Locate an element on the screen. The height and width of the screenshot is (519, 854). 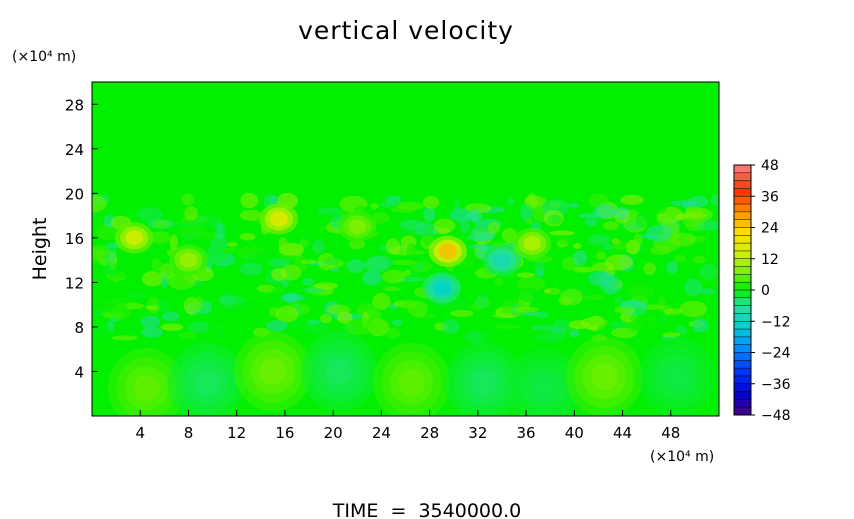
x-unit-label: (×10⁴ m) is located at coordinates (682, 457).